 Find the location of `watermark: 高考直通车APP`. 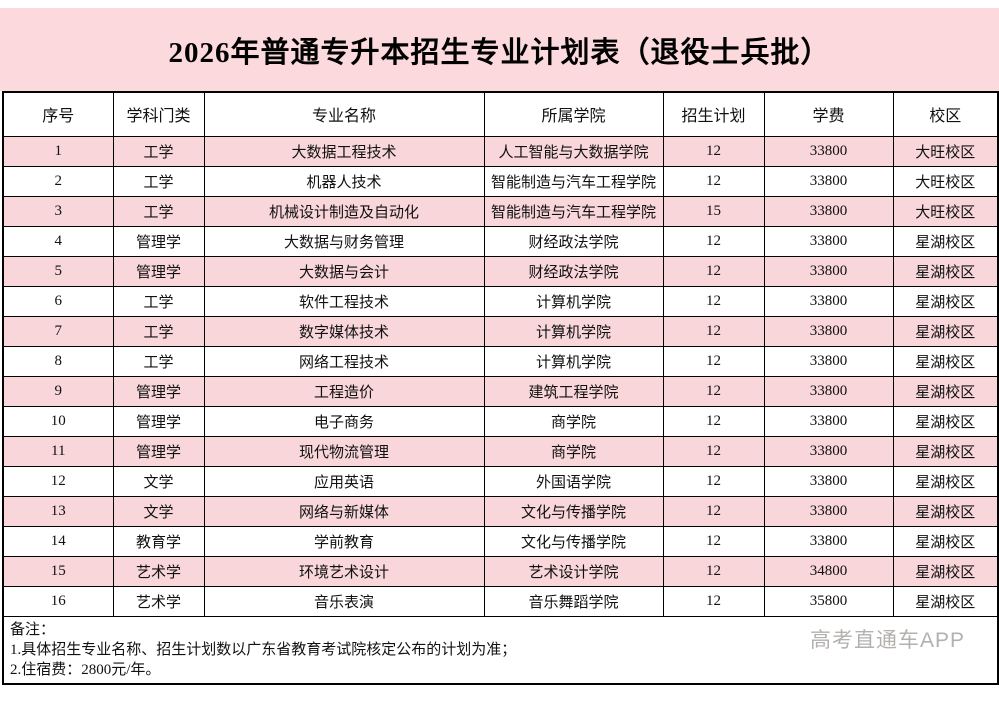

watermark: 高考直通车APP is located at coordinates (887, 640).